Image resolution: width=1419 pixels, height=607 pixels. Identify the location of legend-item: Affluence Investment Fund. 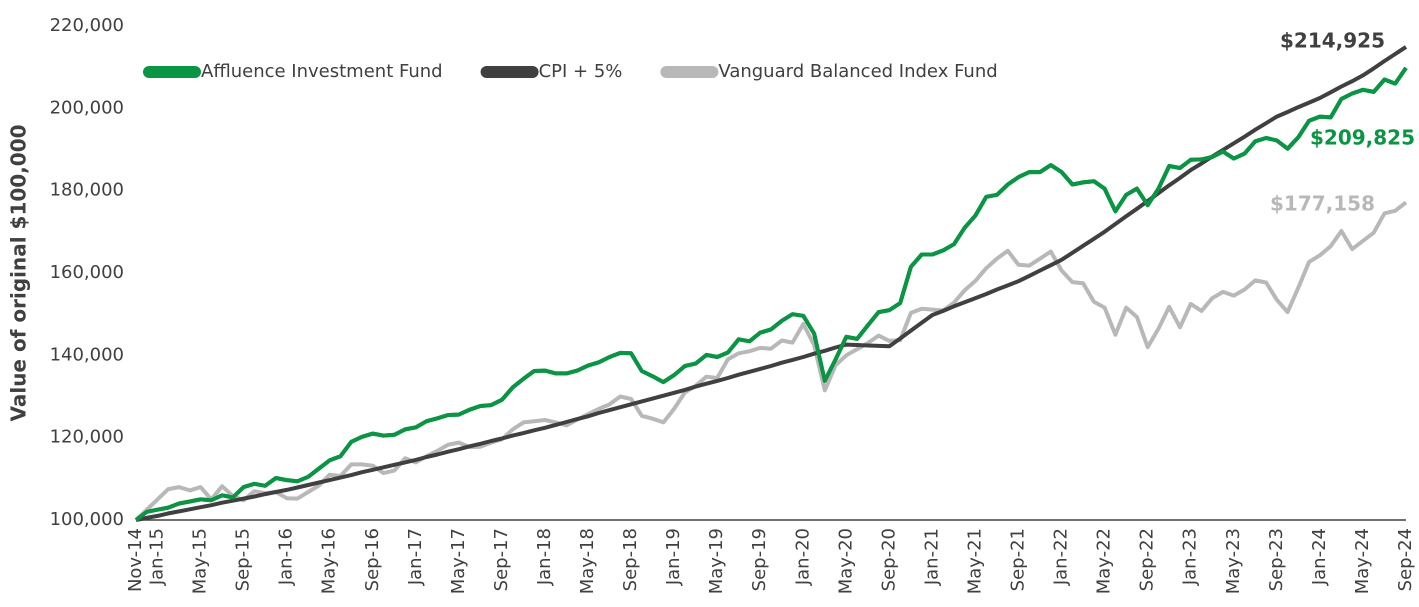
(293, 71).